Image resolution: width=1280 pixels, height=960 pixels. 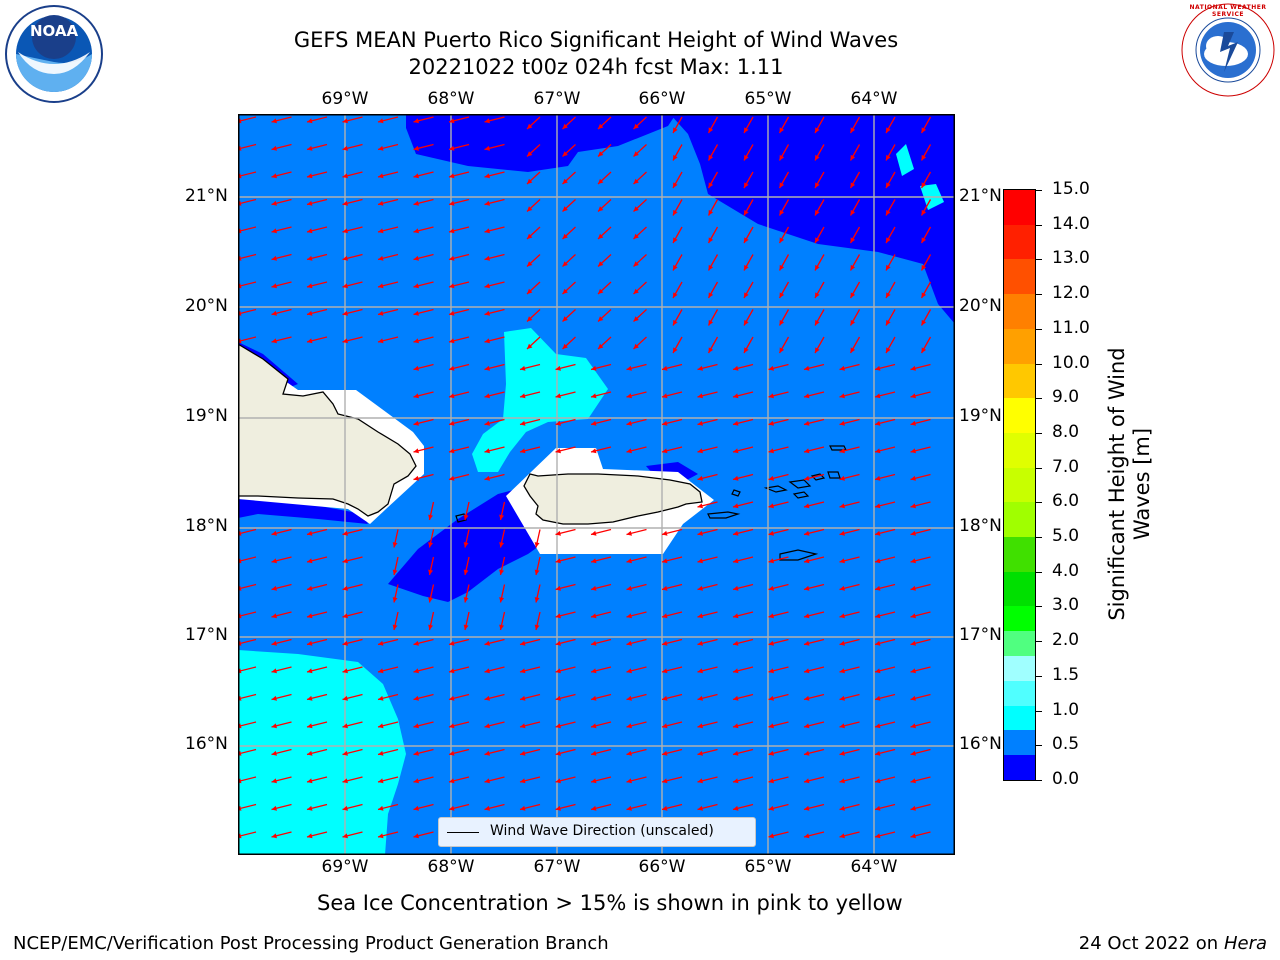 I want to click on colorbar-tick-label: 8.0, so click(x=1066, y=431).